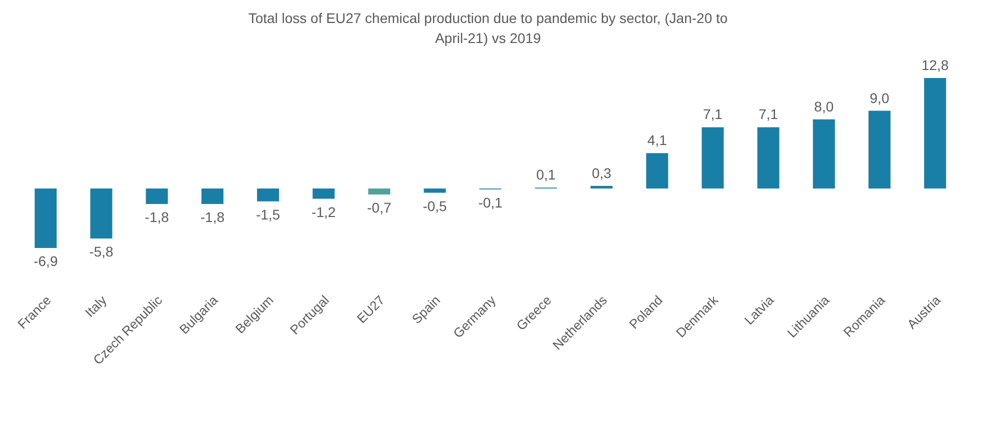 This screenshot has height=446, width=981. I want to click on data-label: 8,0, so click(824, 106).